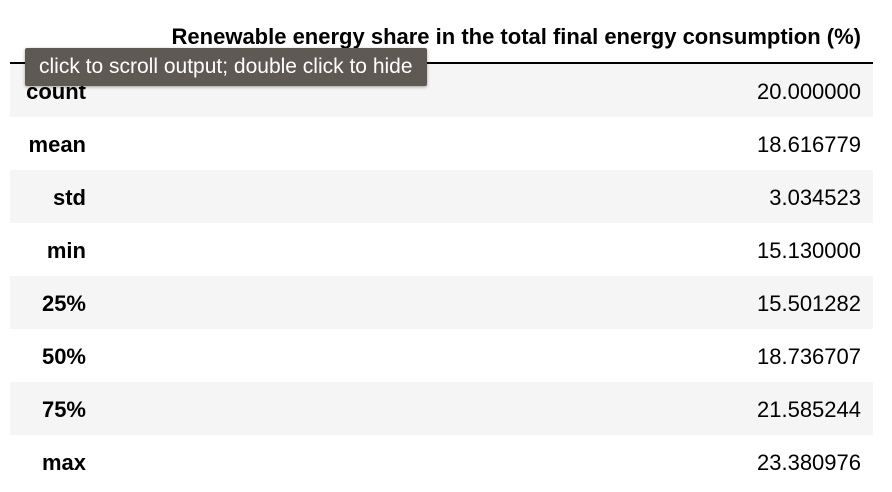 The image size is (892, 492). I want to click on row-label: min, so click(66, 250).